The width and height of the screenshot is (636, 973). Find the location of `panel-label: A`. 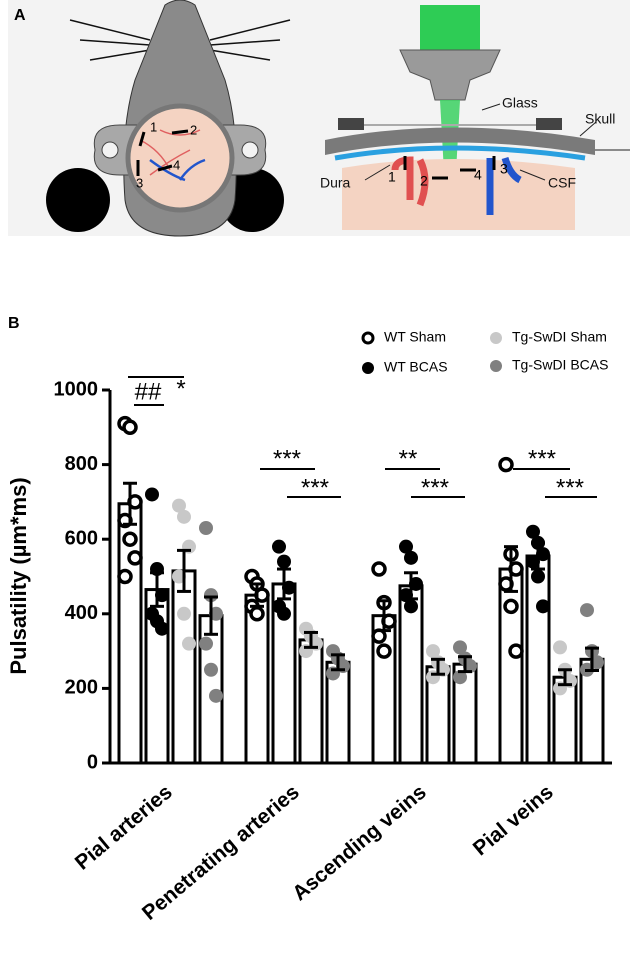

panel-label: A is located at coordinates (20, 15).